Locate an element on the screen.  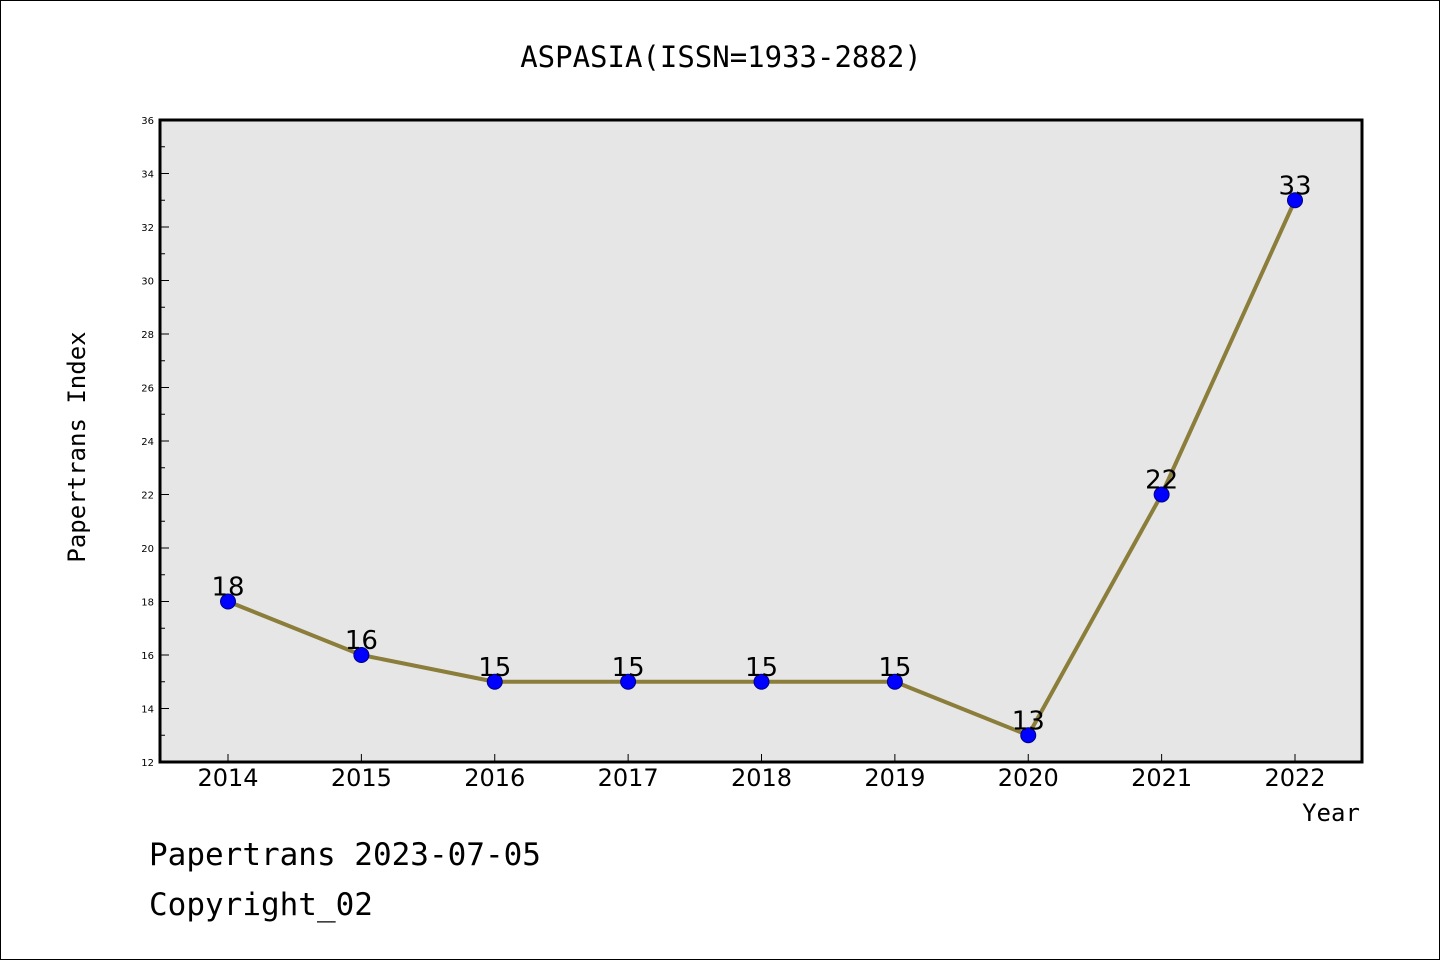
y-axis-label: Papertrans Index is located at coordinates (77, 446).